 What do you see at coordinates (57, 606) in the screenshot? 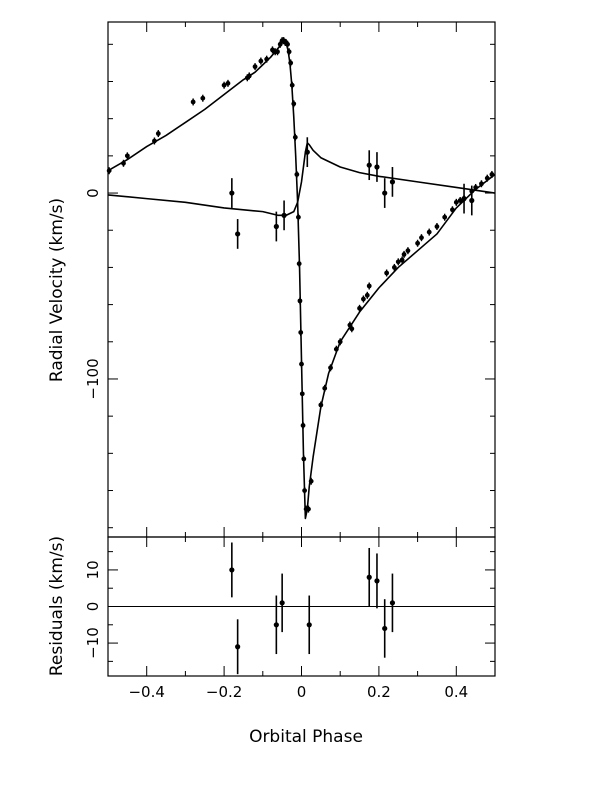
I see `y-axis-label-residuals: Residuals (km/s)` at bounding box center [57, 606].